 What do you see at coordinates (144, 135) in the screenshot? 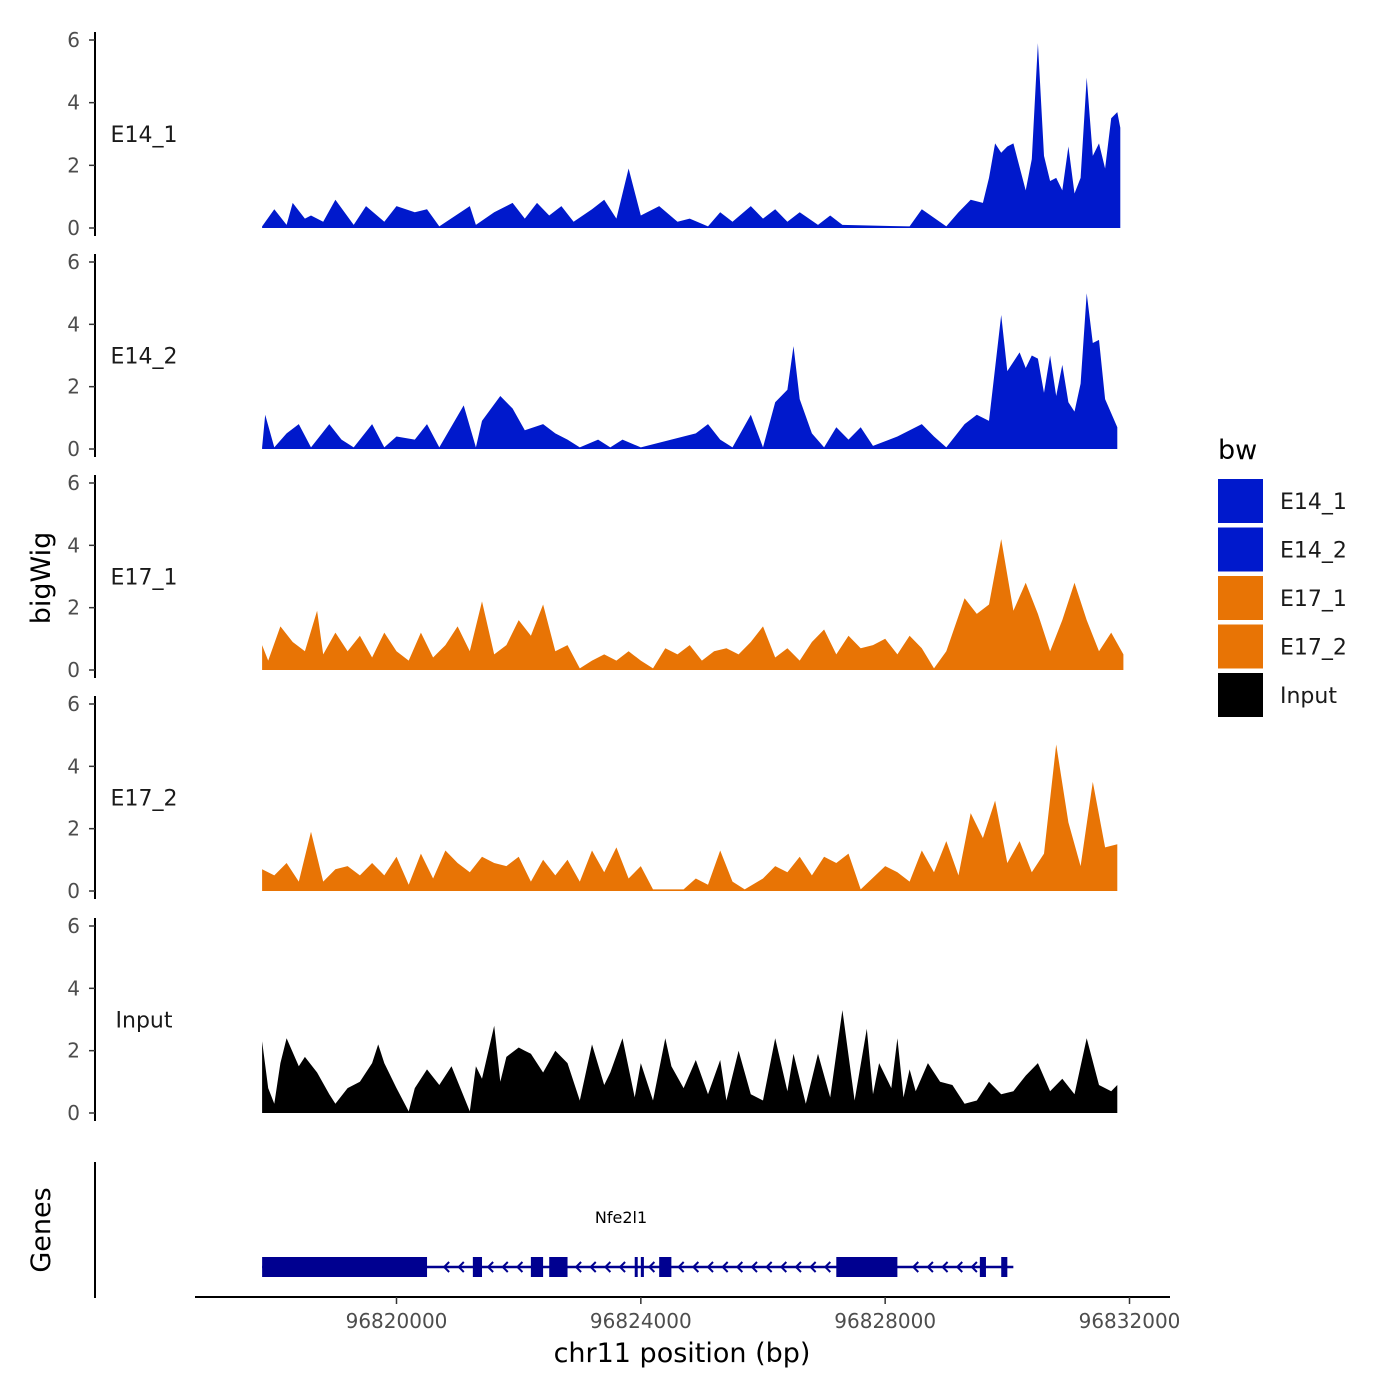
I see `track-label: E14_1` at bounding box center [144, 135].